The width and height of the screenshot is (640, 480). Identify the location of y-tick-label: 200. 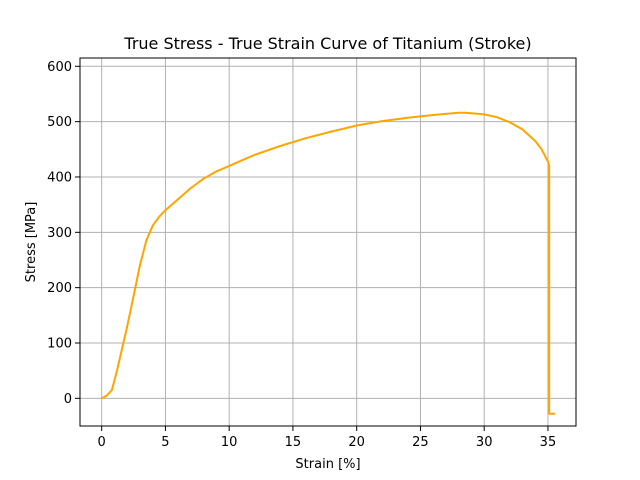
(59, 288).